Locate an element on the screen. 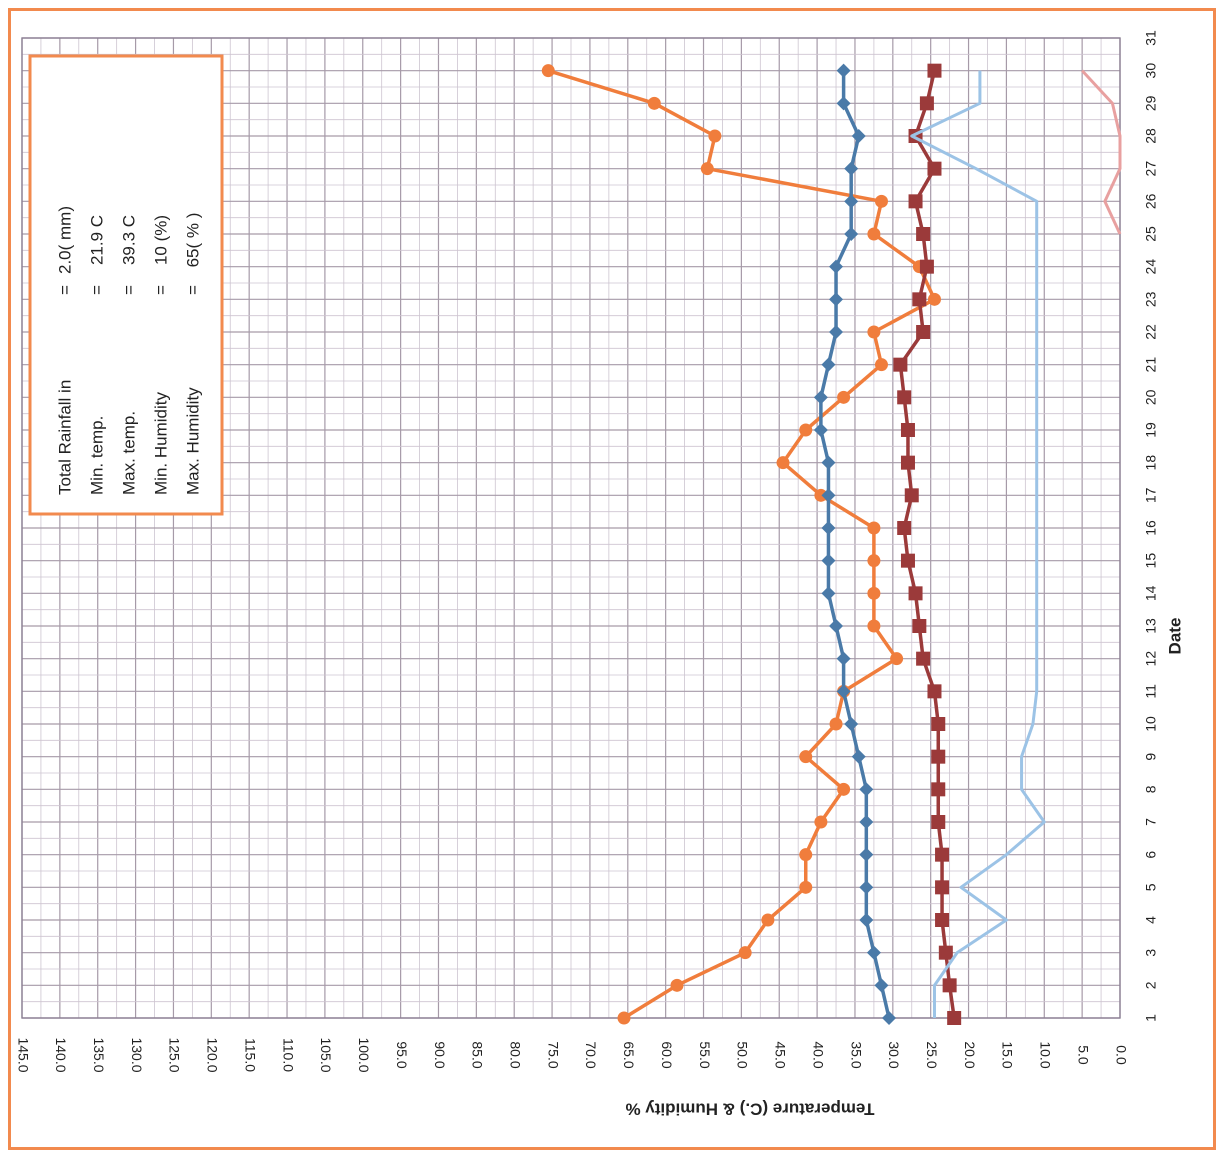  x-tick-label: 7 is located at coordinates (1151, 822).